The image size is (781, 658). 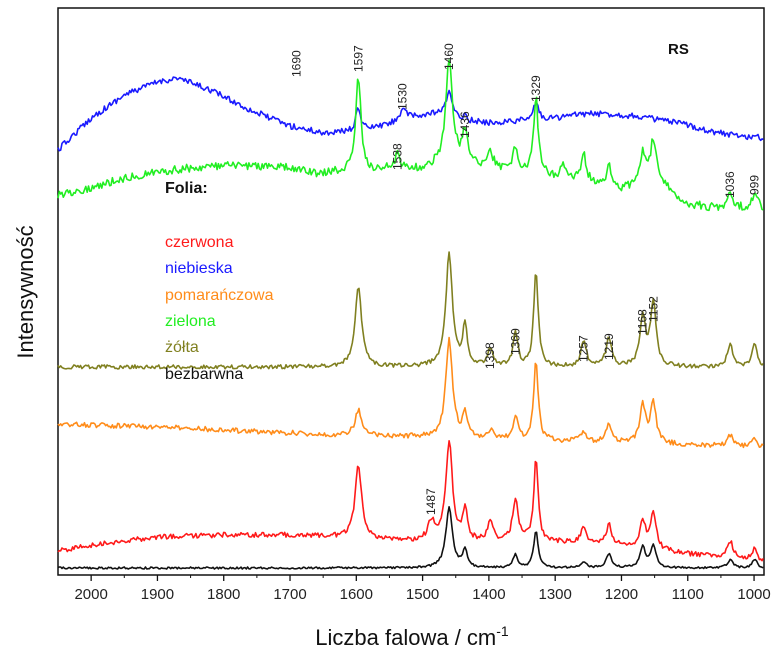 I want to click on x-tick-label: 1700, so click(x=289, y=594).